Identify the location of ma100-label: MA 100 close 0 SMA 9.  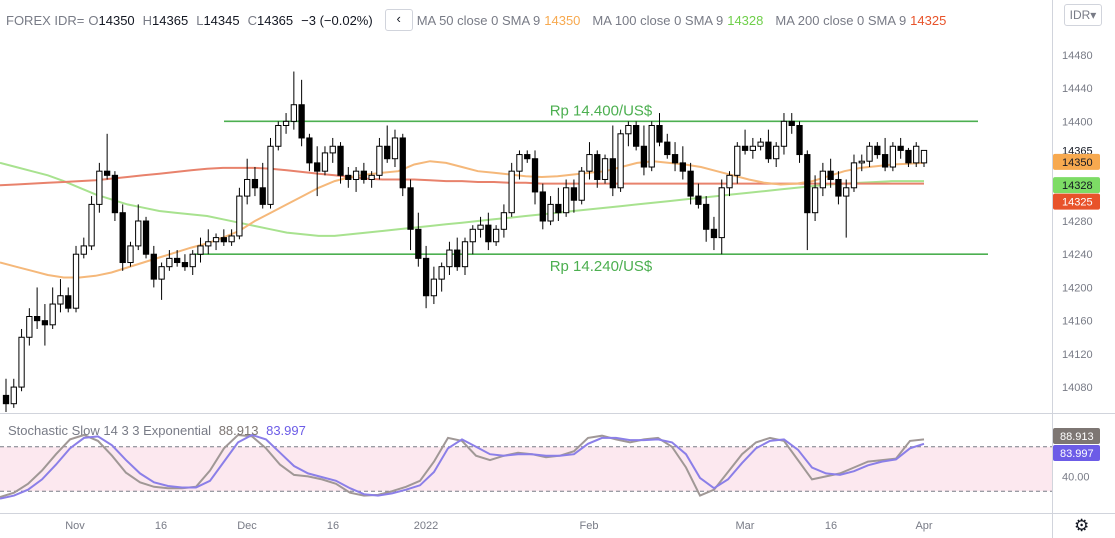
(658, 20).